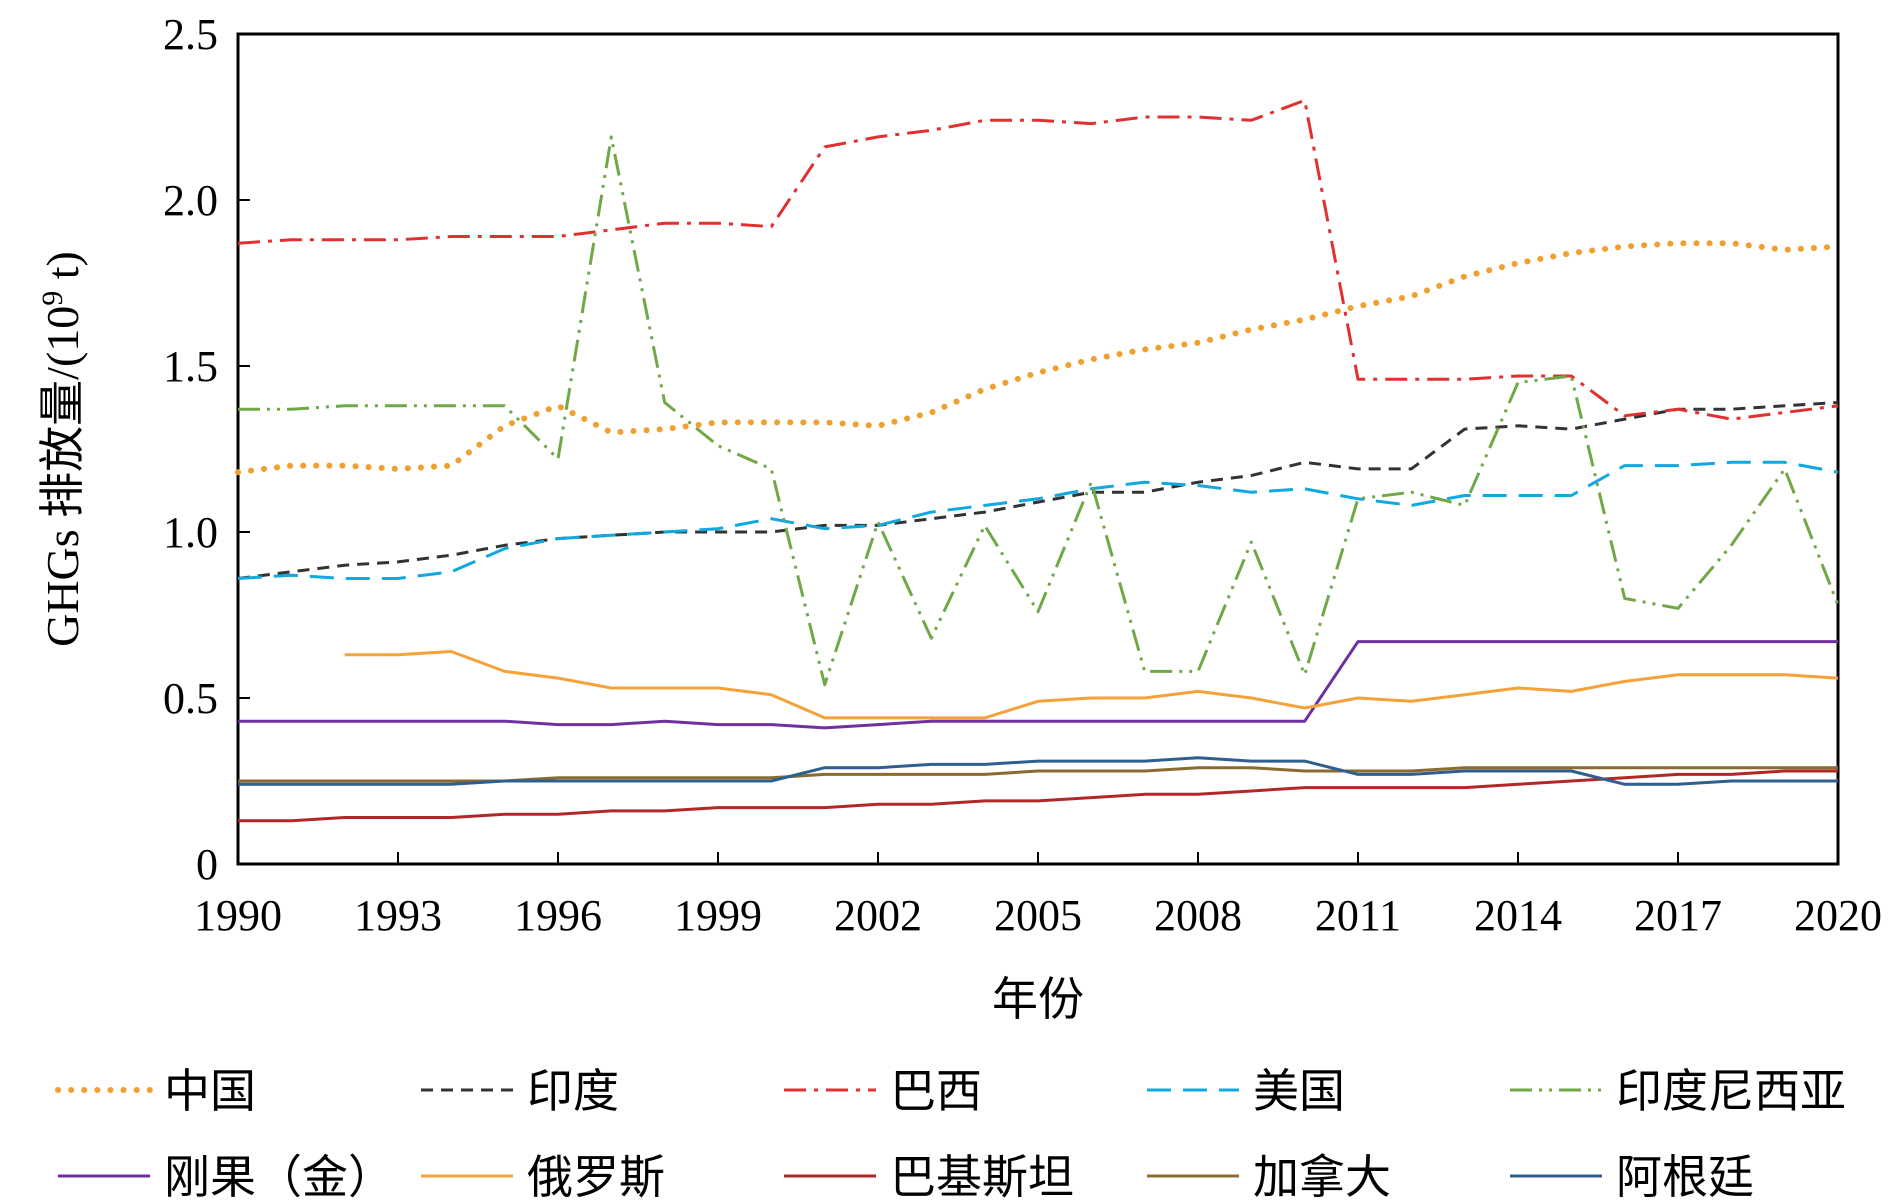 This screenshot has width=1890, height=1204. What do you see at coordinates (210, 1091) in the screenshot?
I see `legend-label: 中国` at bounding box center [210, 1091].